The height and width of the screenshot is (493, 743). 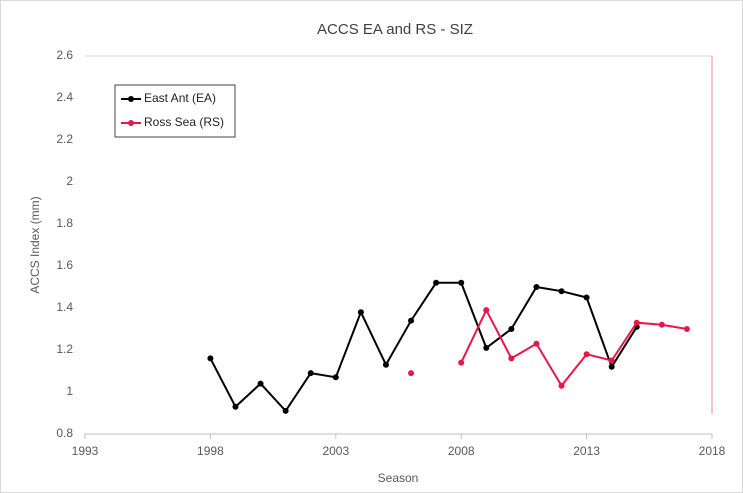 What do you see at coordinates (586, 451) in the screenshot?
I see `x-tick-label: 2013` at bounding box center [586, 451].